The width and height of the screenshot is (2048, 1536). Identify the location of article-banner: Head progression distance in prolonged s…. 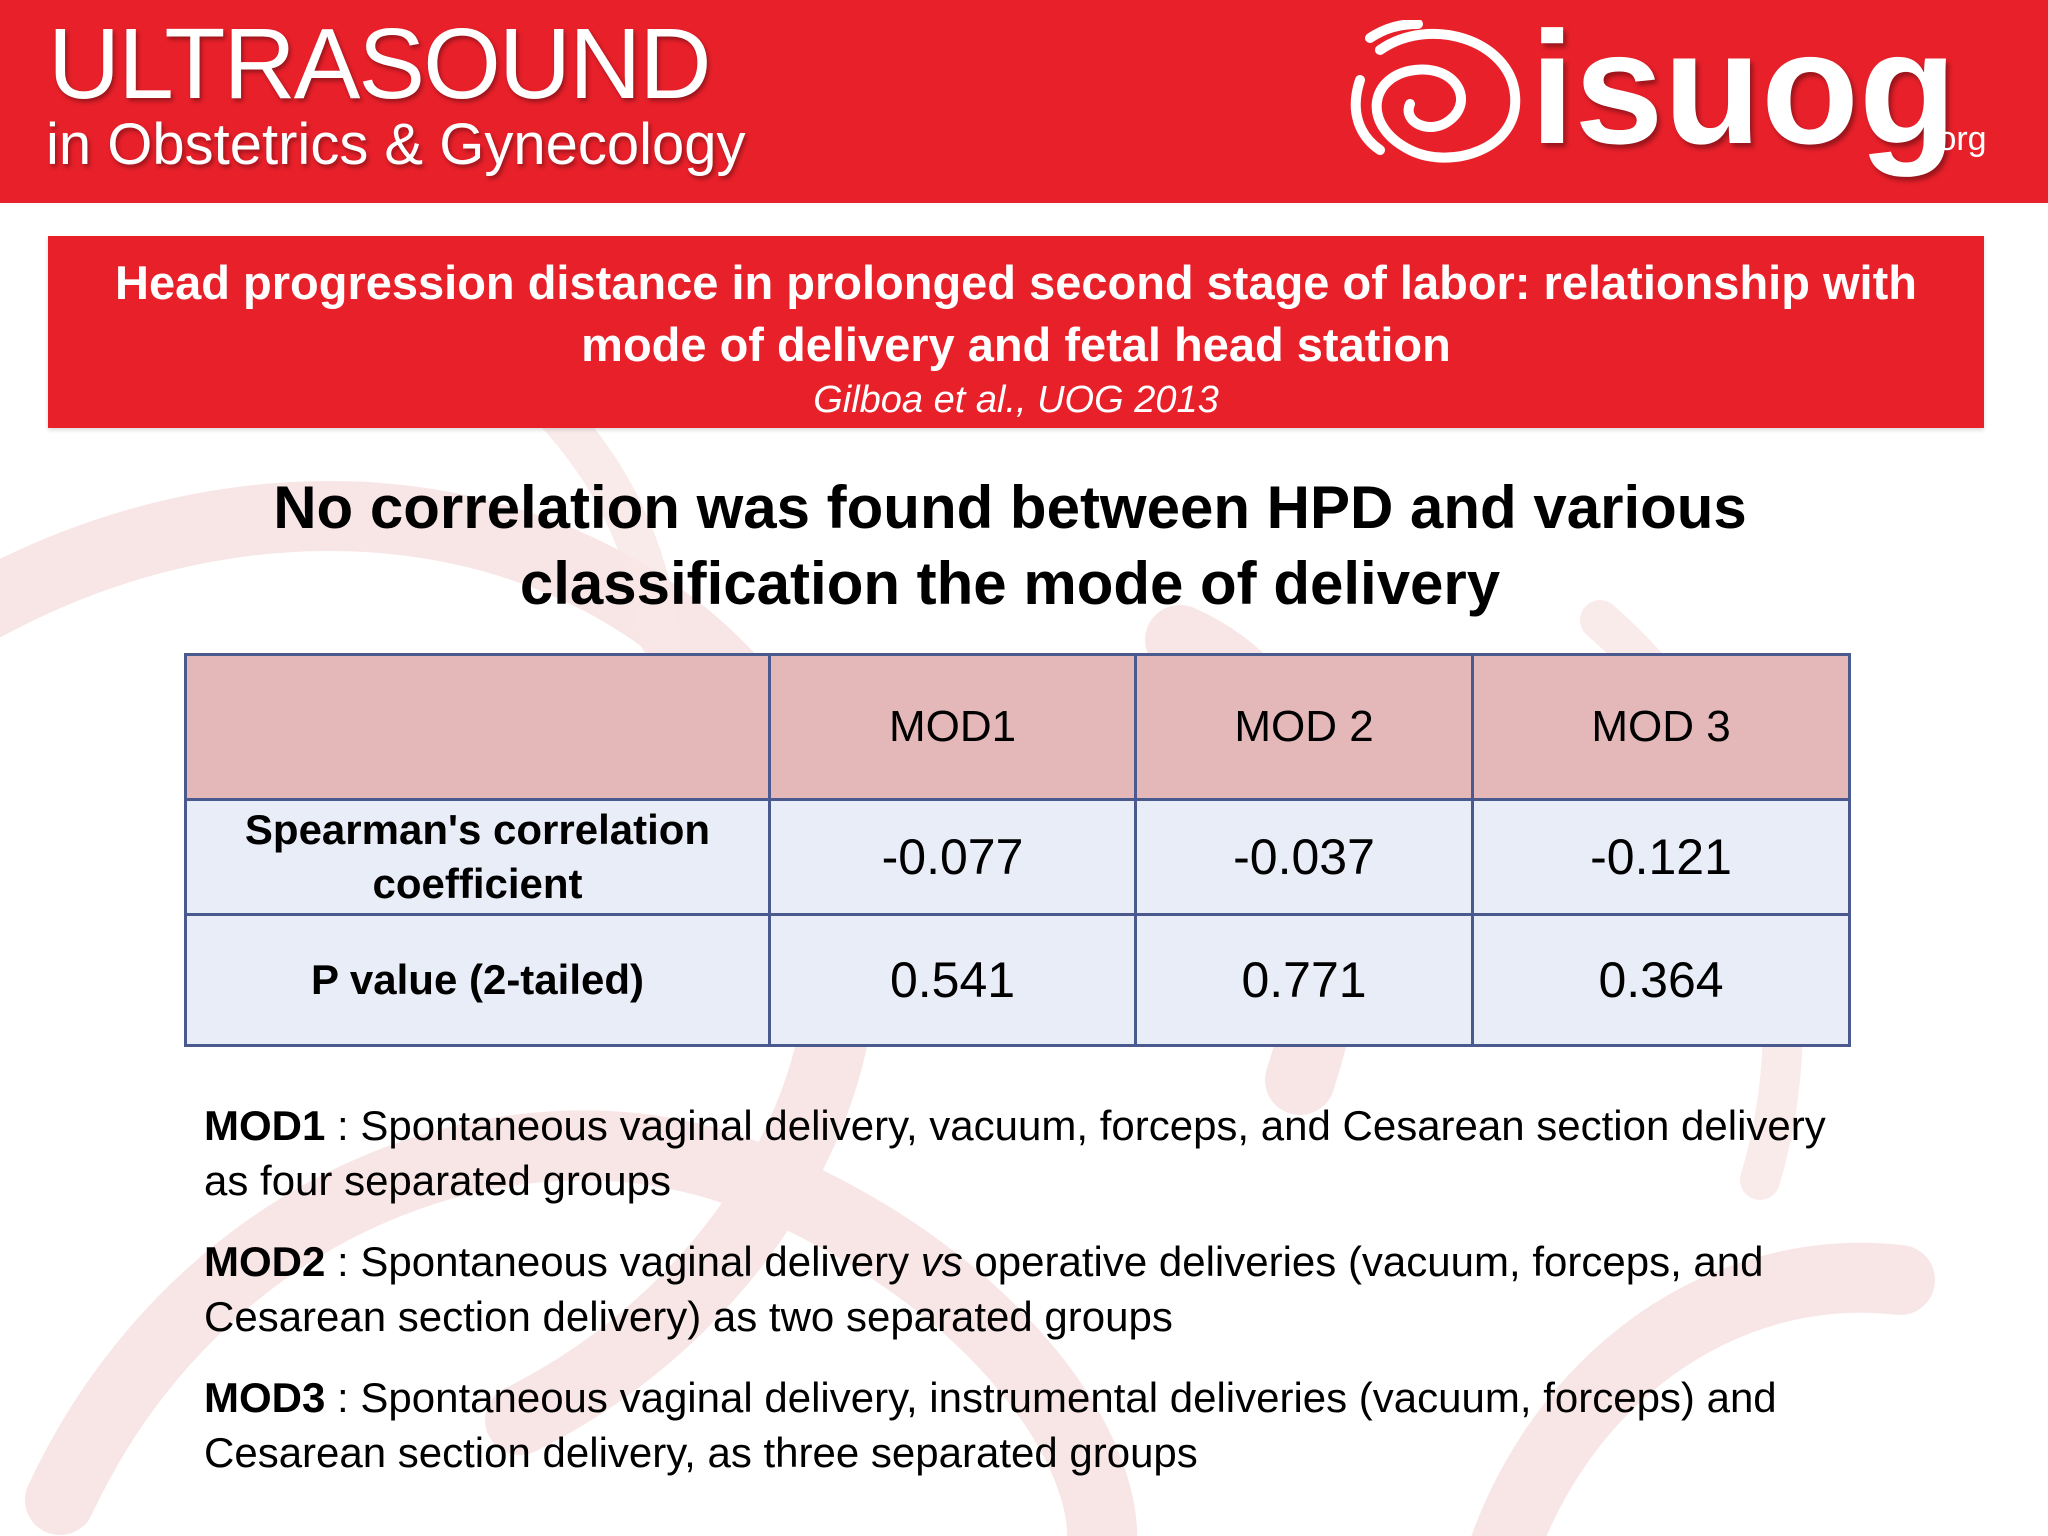
(1016, 332).